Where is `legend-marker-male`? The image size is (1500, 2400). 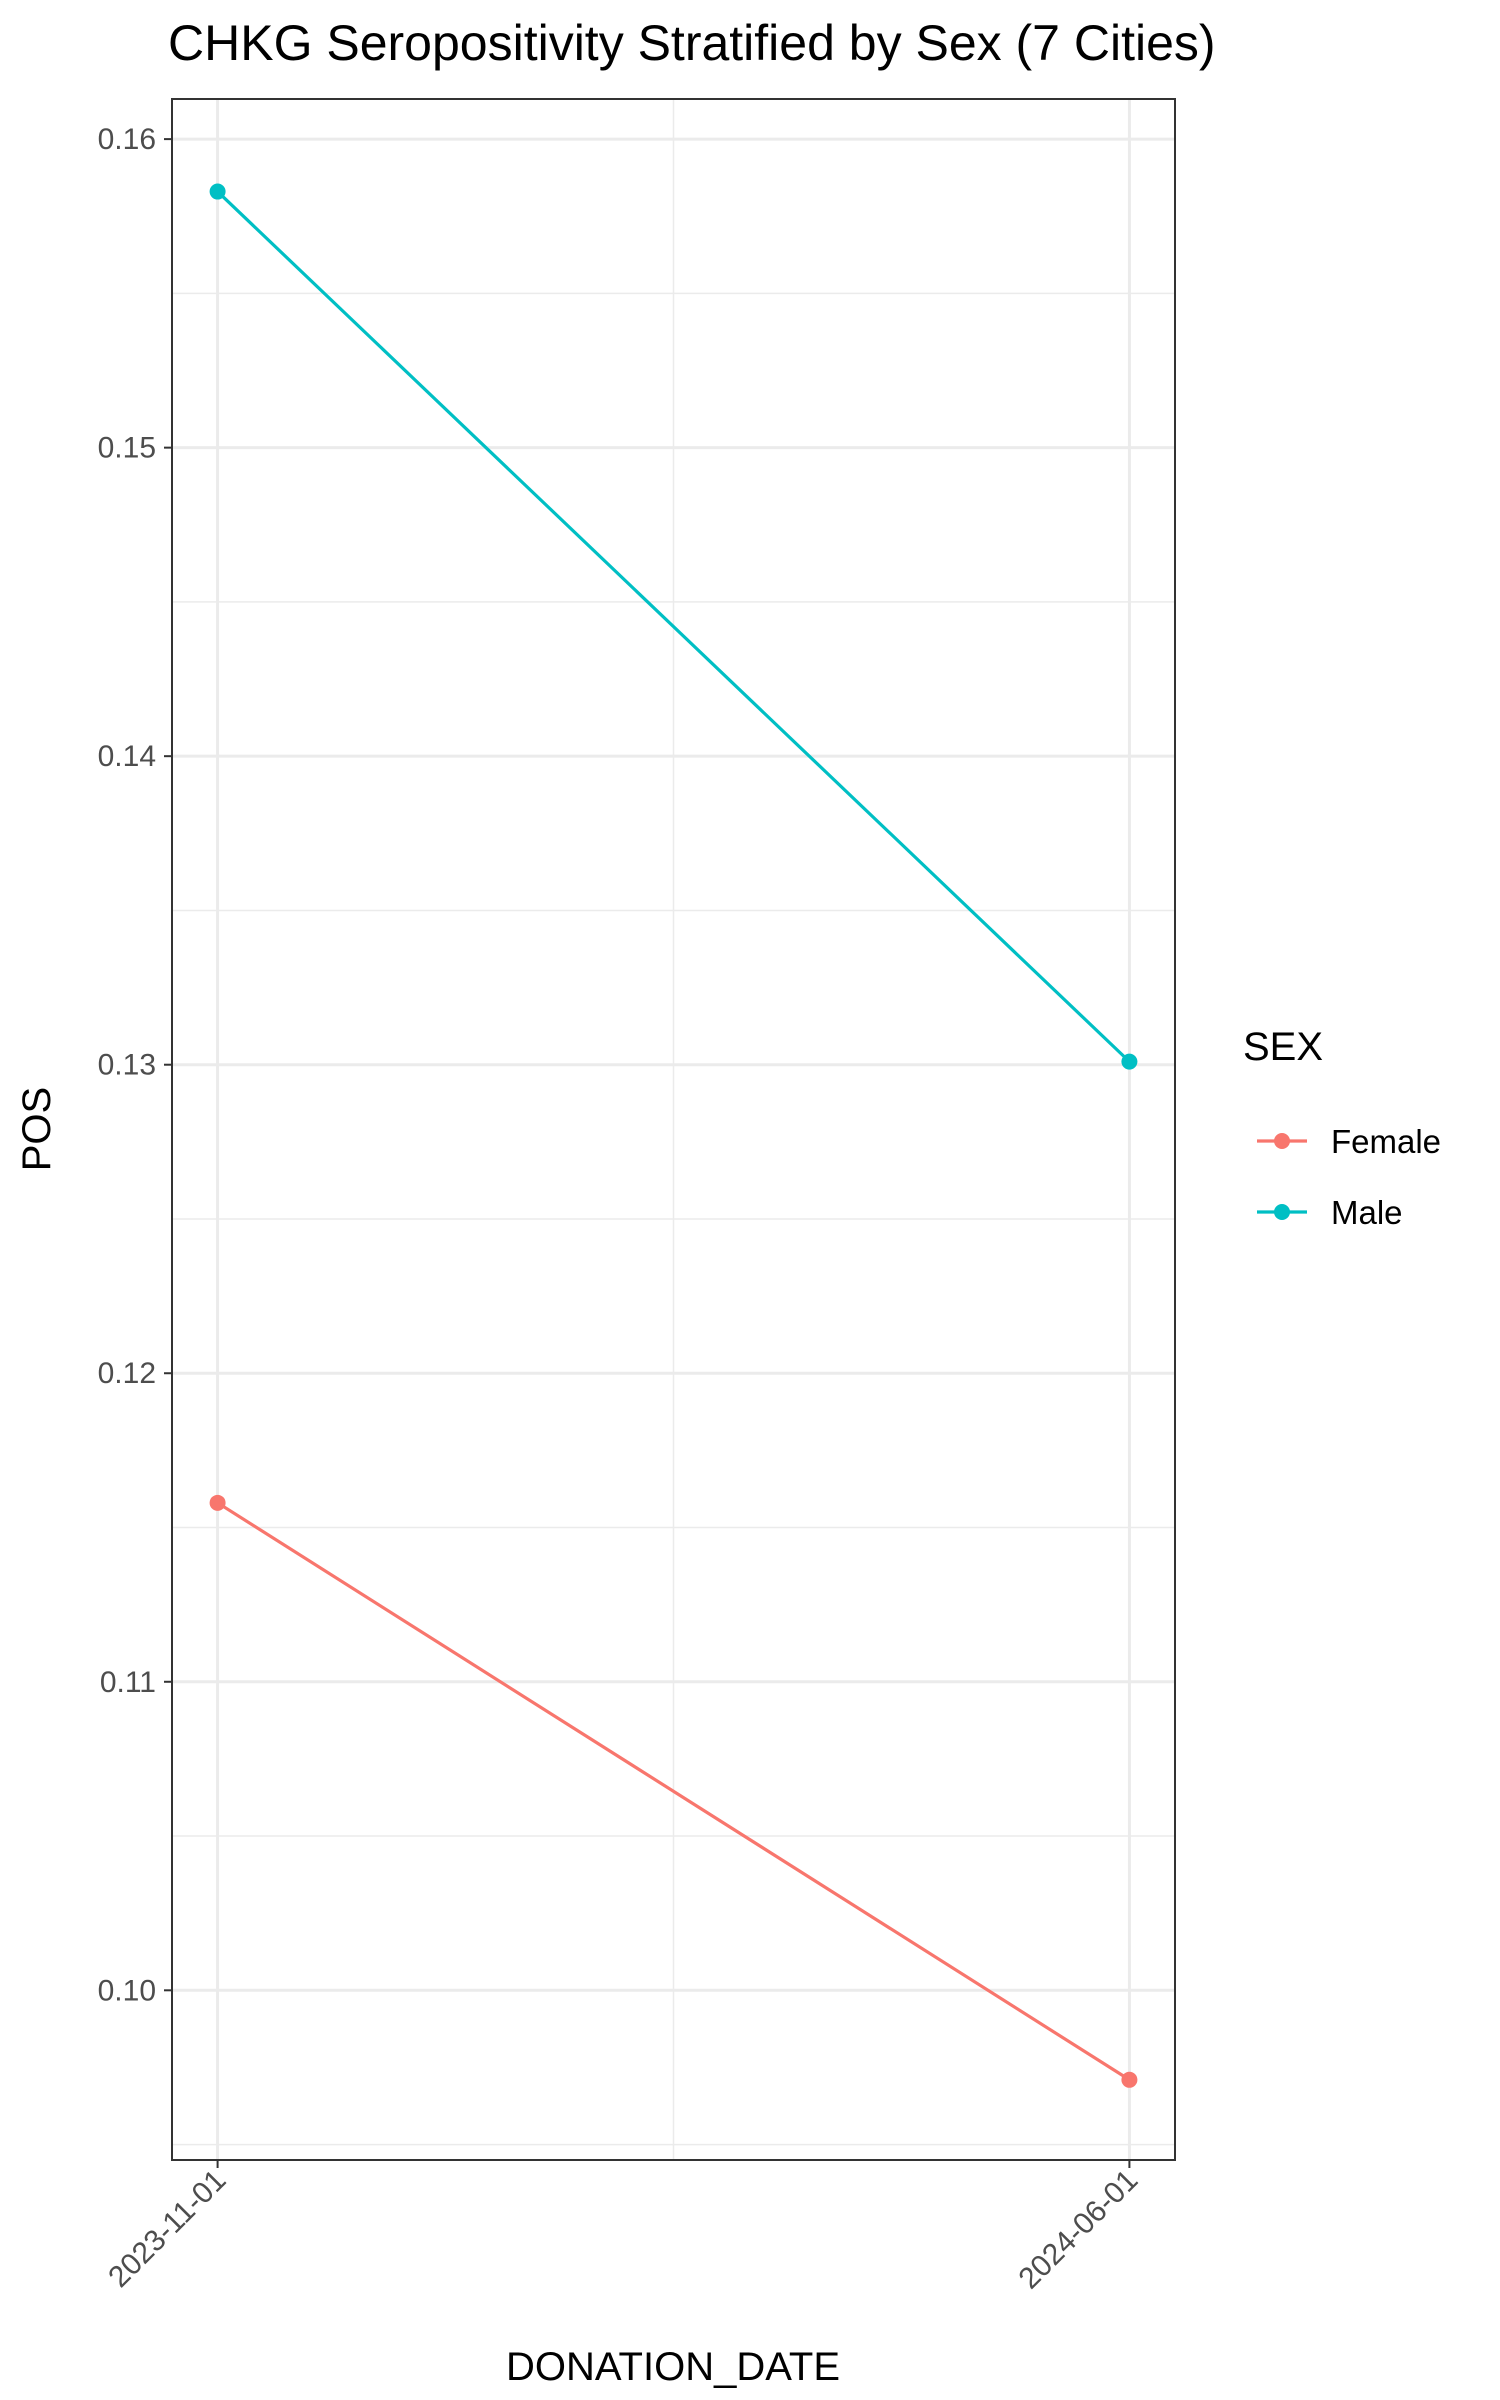 legend-marker-male is located at coordinates (1282, 1212).